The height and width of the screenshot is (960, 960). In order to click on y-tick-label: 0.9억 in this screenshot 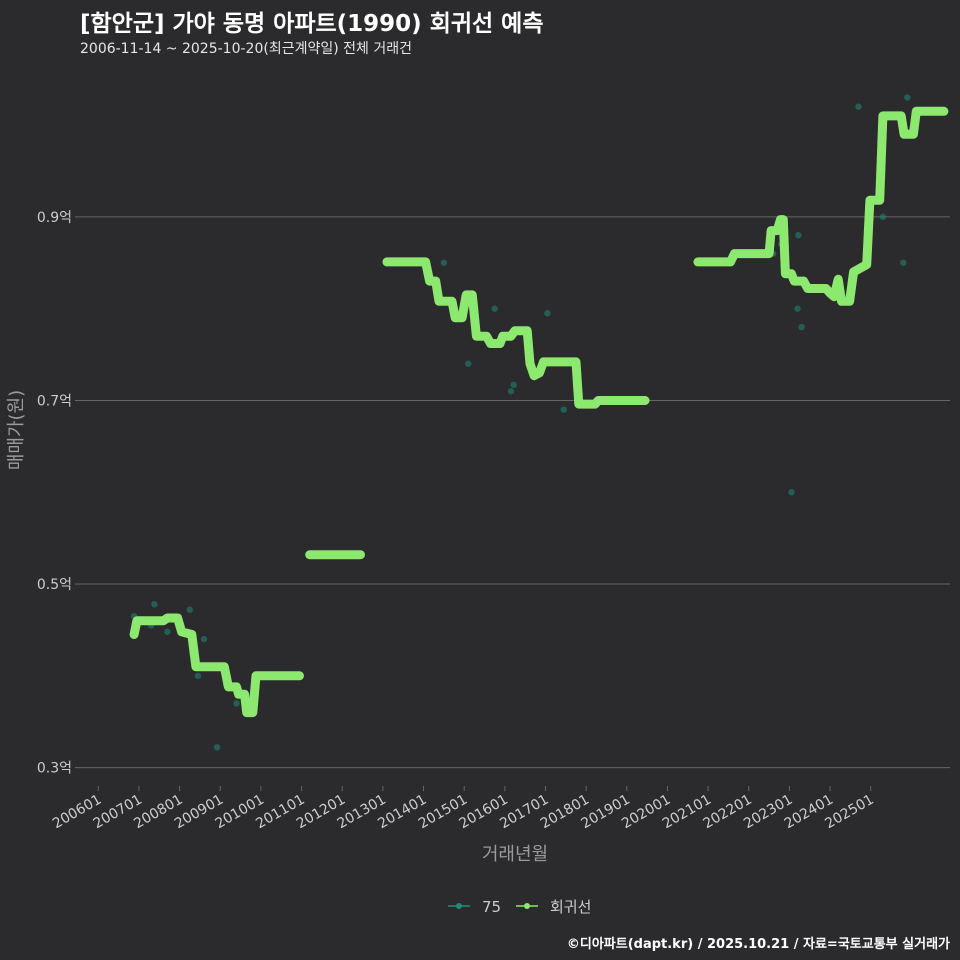, I will do `click(54, 218)`.